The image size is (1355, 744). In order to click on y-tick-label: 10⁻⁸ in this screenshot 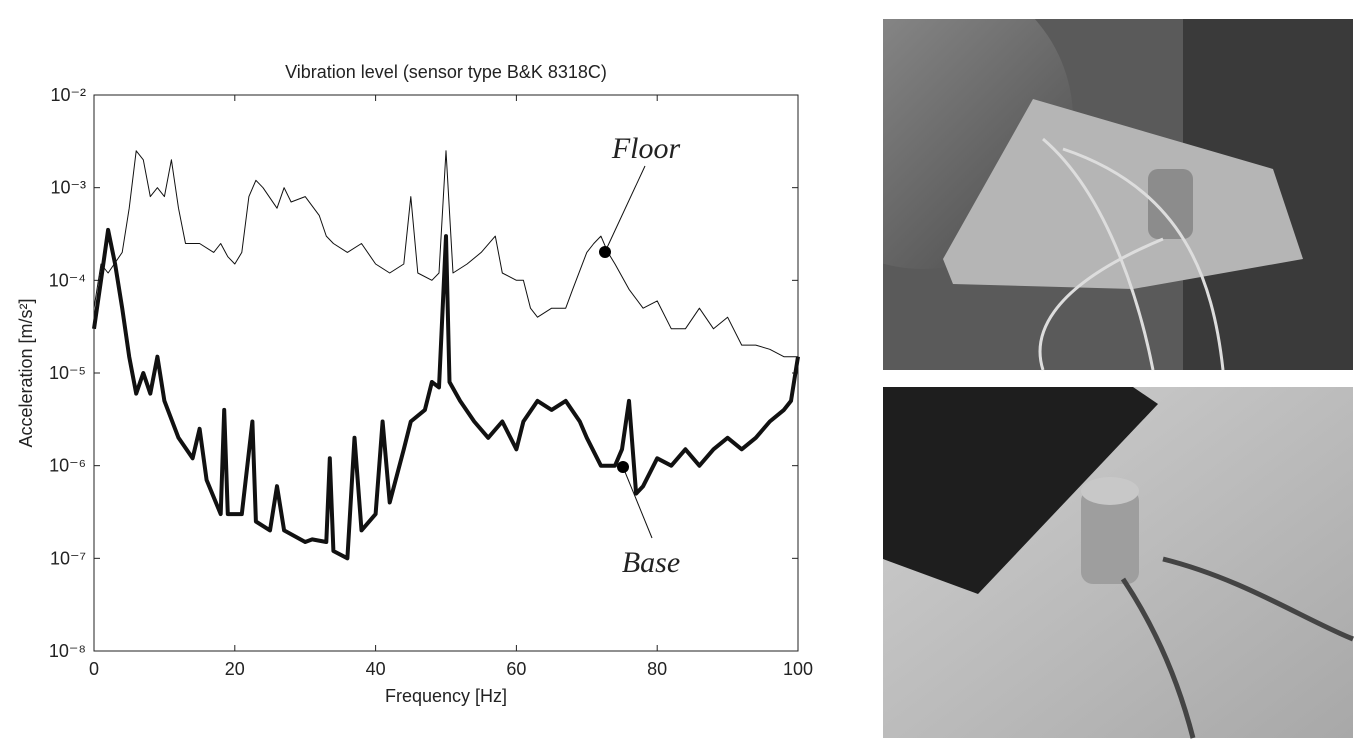, I will do `click(67, 651)`.